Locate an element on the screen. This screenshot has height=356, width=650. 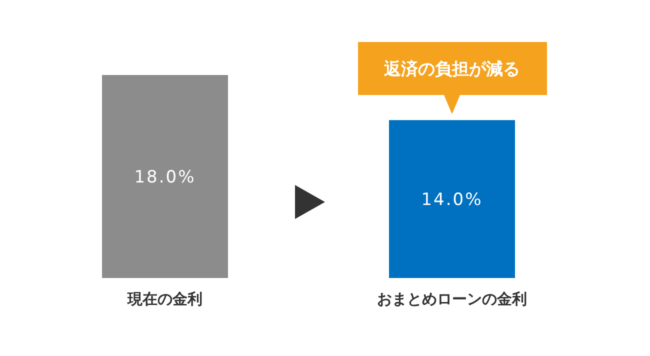
x-tick-label: おまとめローンの金利 is located at coordinates (452, 299).